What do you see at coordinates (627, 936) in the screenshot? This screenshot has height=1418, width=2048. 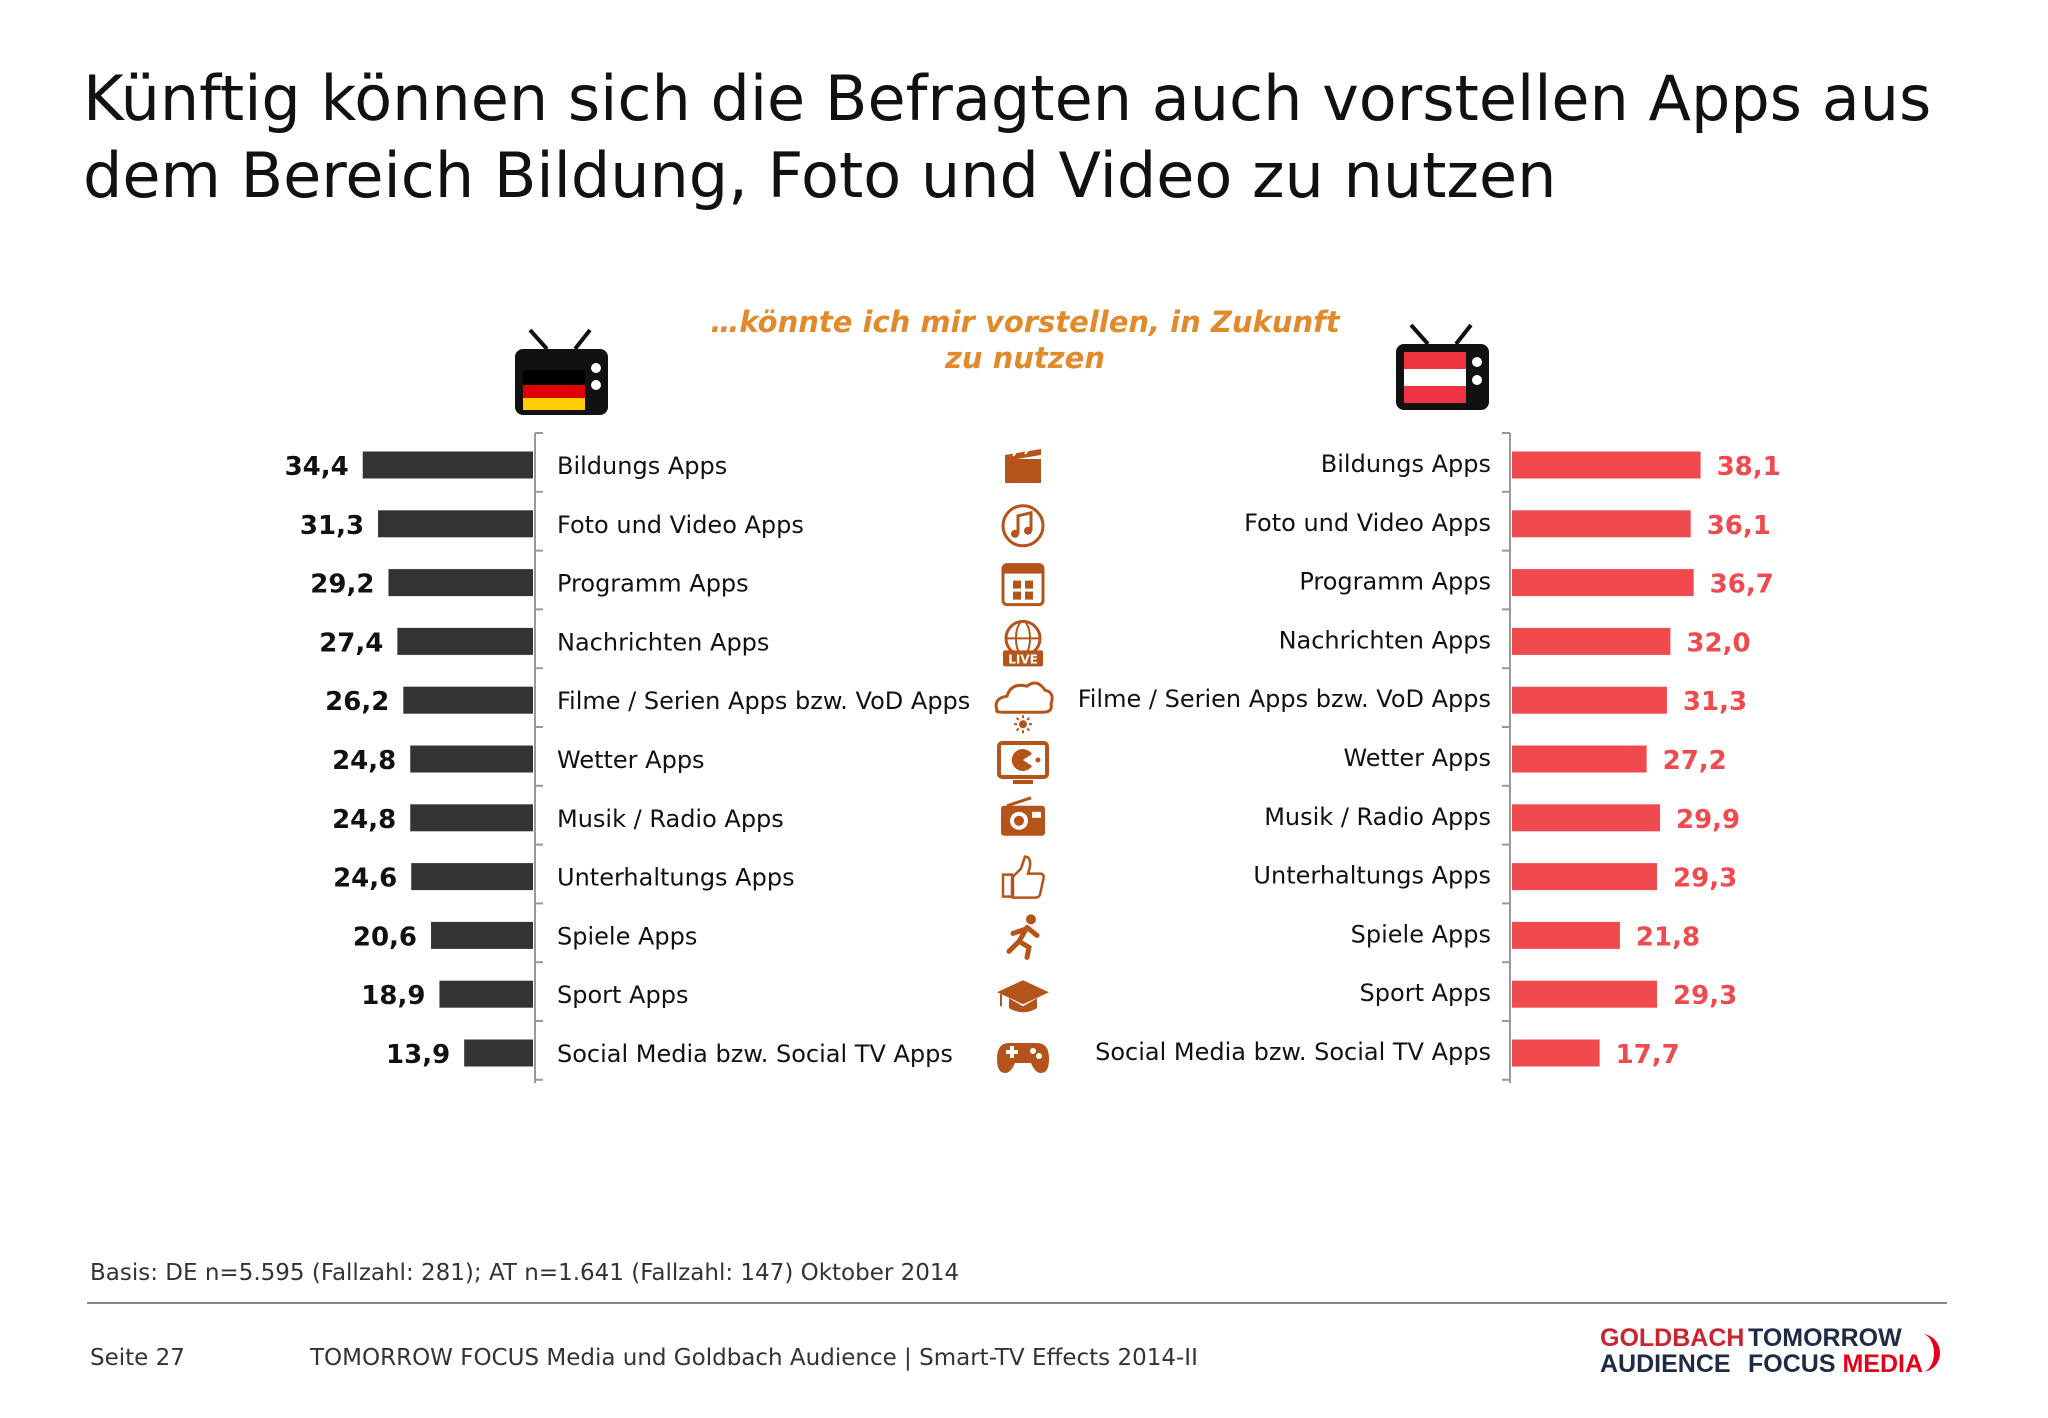 I see `de-category-label: Spiele Apps` at bounding box center [627, 936].